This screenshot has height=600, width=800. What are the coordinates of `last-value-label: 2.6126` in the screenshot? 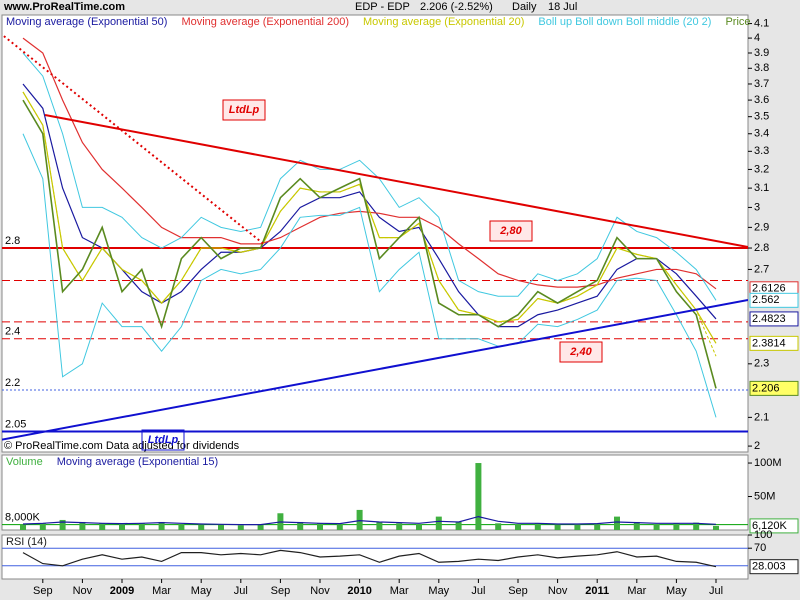 It's located at (769, 289).